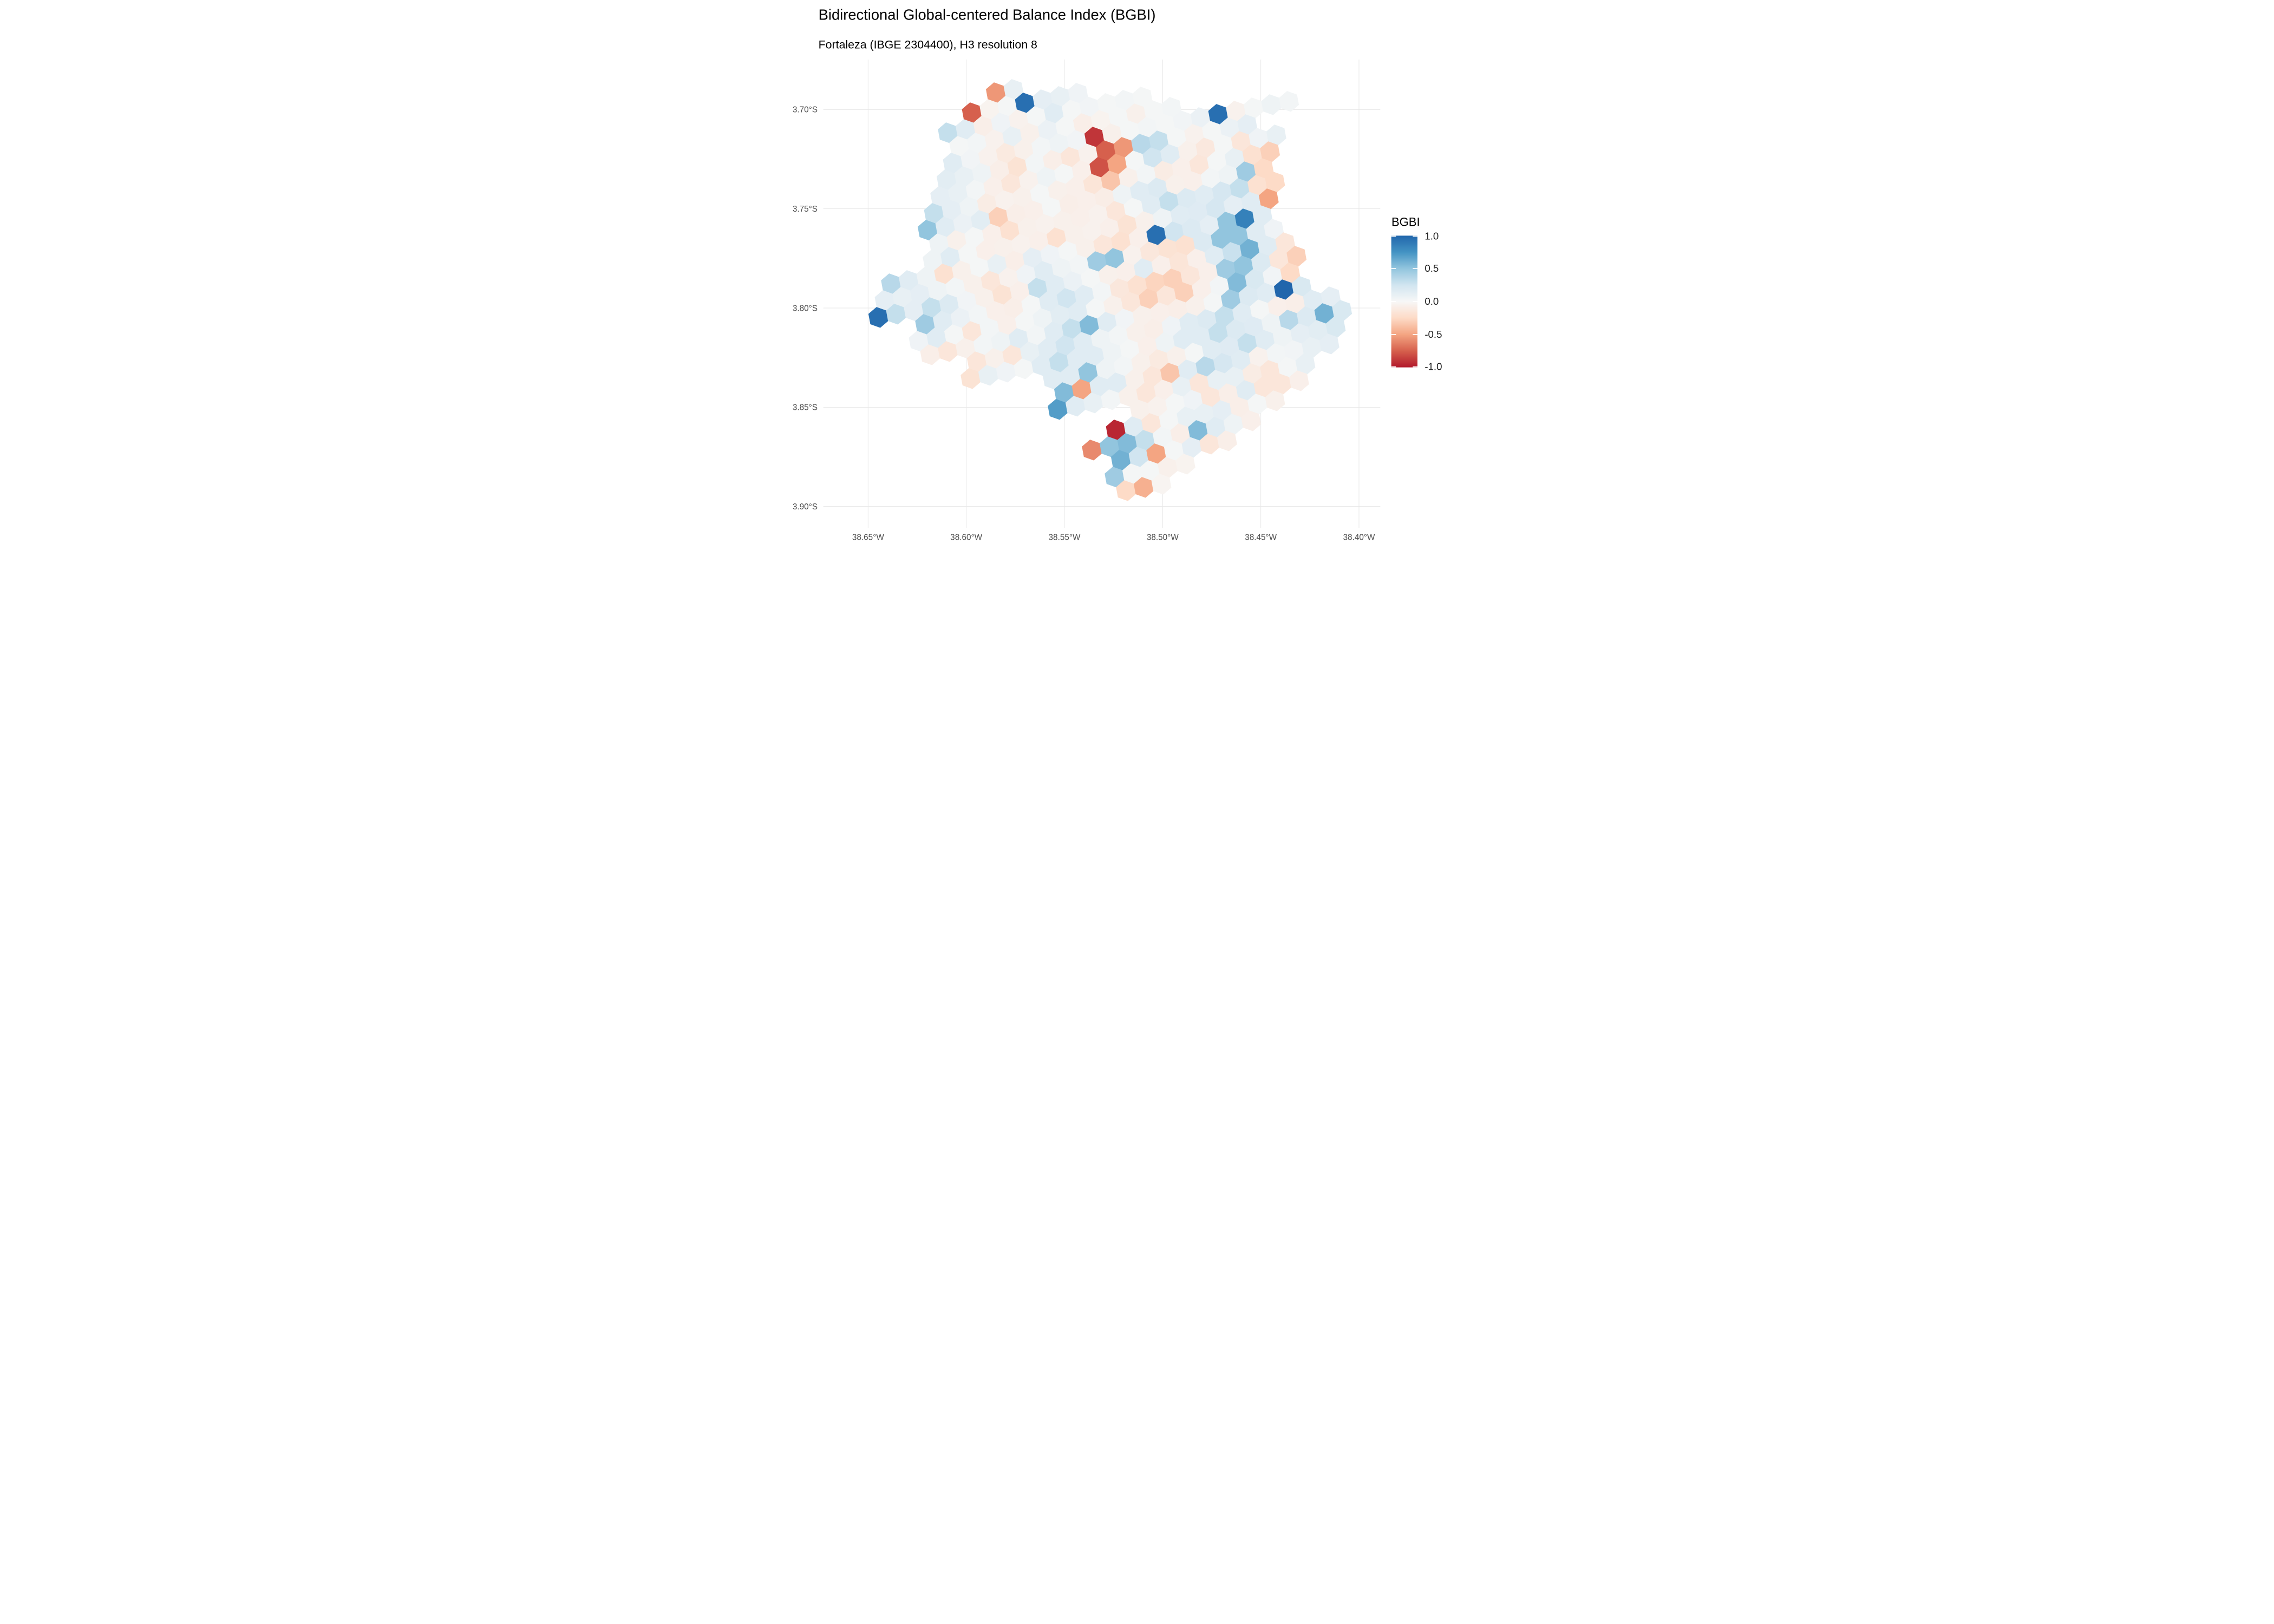 The width and height of the screenshot is (2274, 1624). I want to click on y-tick-label: 3.75°S, so click(806, 209).